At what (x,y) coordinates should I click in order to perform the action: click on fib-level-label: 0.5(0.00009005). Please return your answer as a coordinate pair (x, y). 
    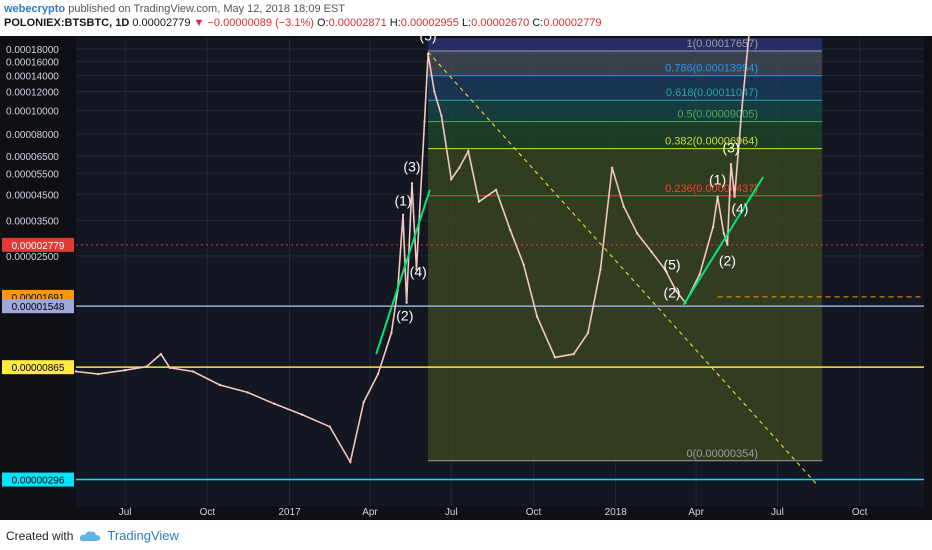
    Looking at the image, I should click on (717, 115).